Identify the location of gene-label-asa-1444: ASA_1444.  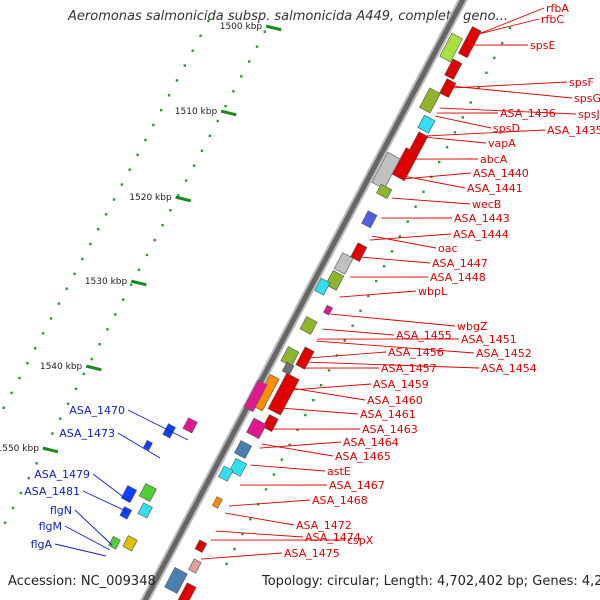
(481, 234).